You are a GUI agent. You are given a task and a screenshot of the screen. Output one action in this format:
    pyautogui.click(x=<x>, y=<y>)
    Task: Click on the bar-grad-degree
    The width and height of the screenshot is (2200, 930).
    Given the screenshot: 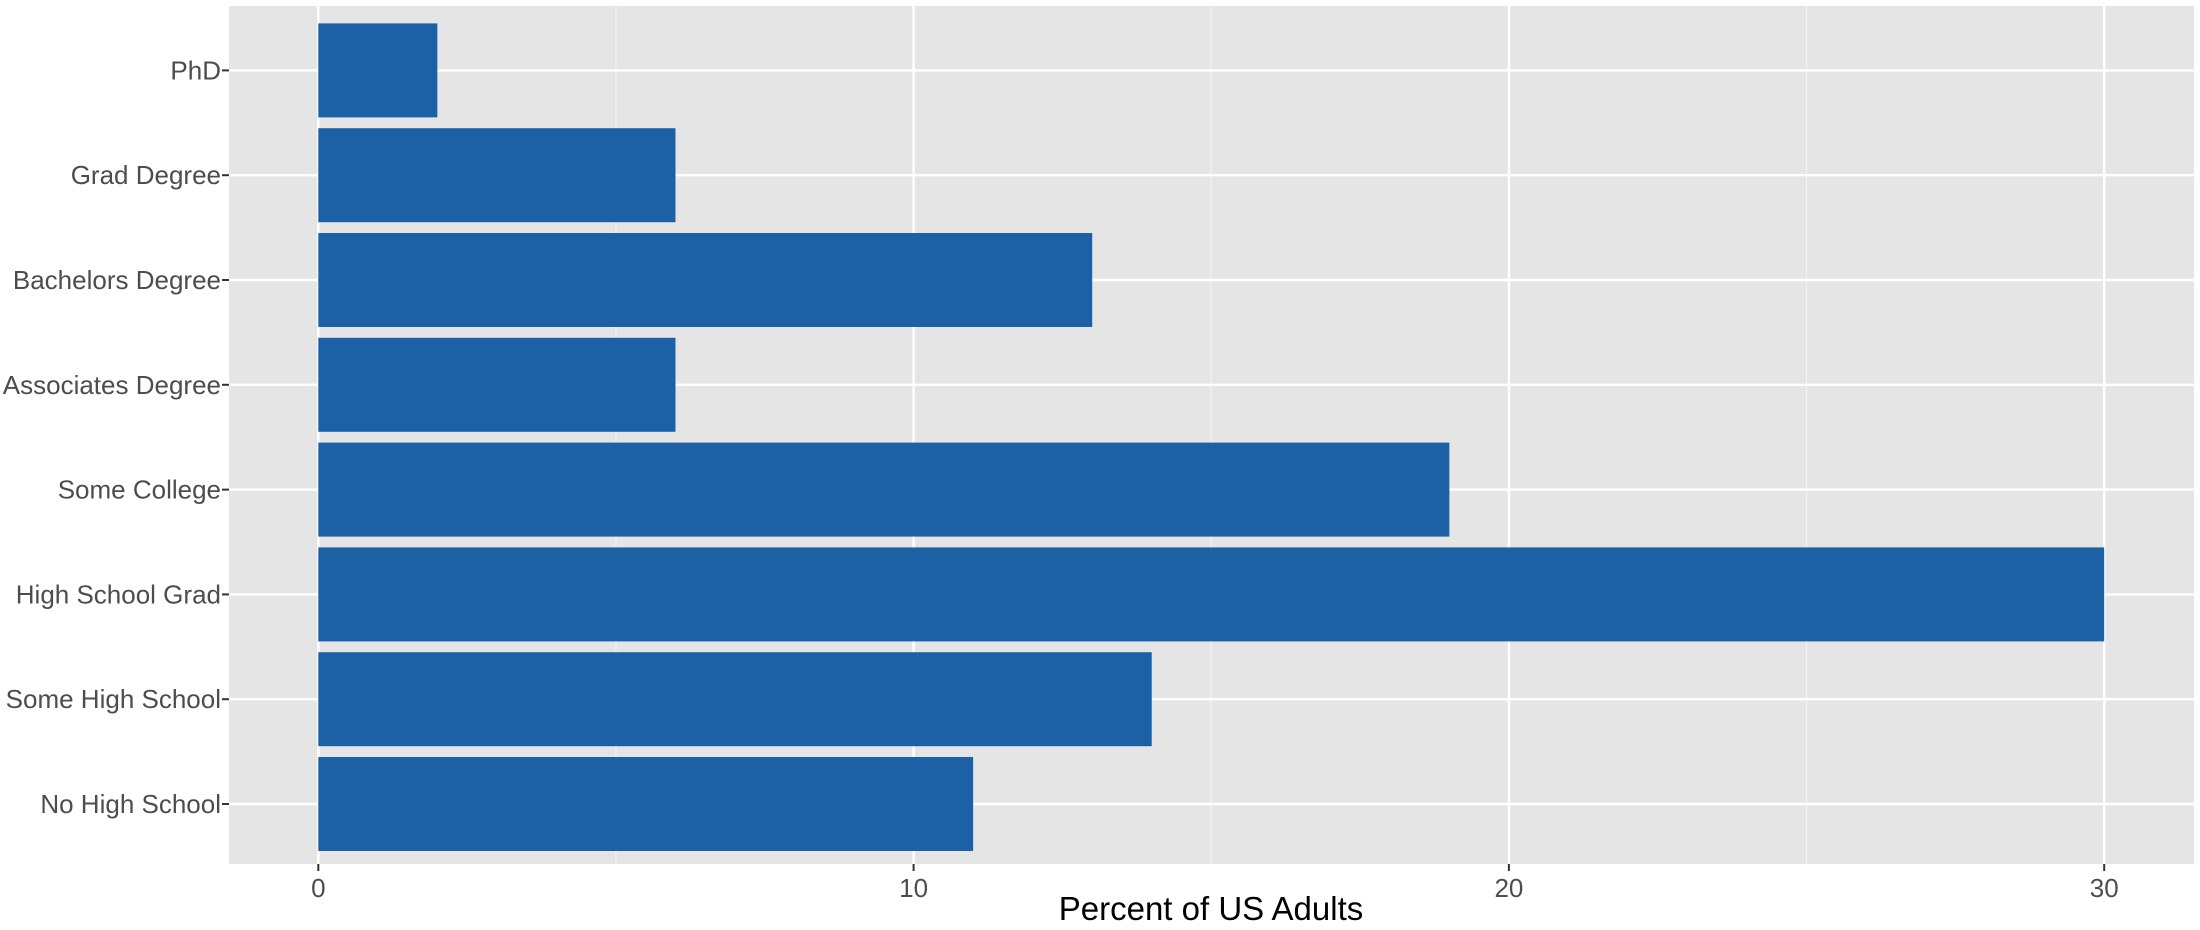 What is the action you would take?
    pyautogui.click(x=497, y=175)
    